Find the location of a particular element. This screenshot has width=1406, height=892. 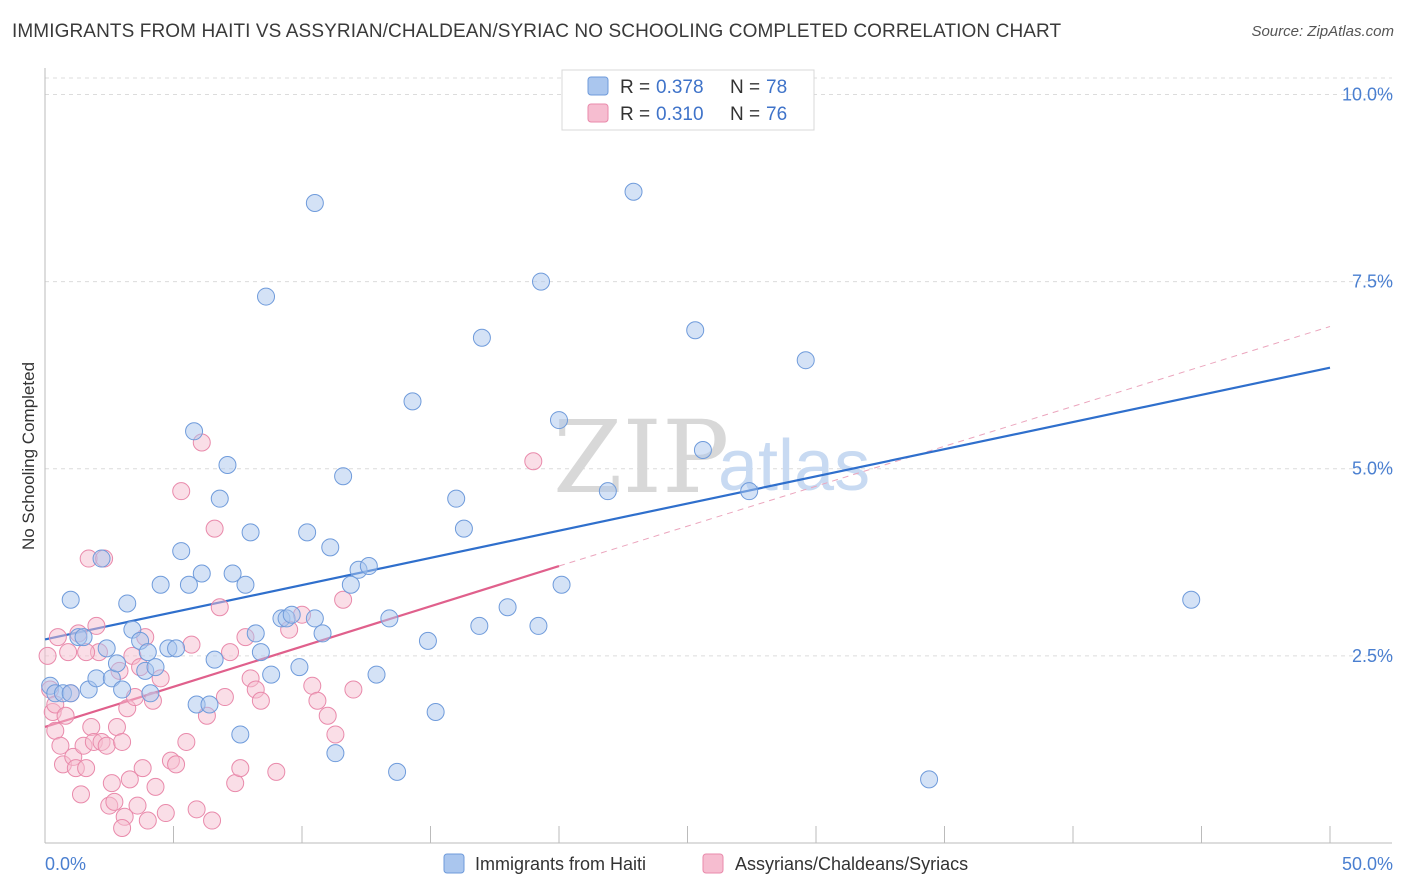

legend-n-label-2: N = is located at coordinates (745, 114).